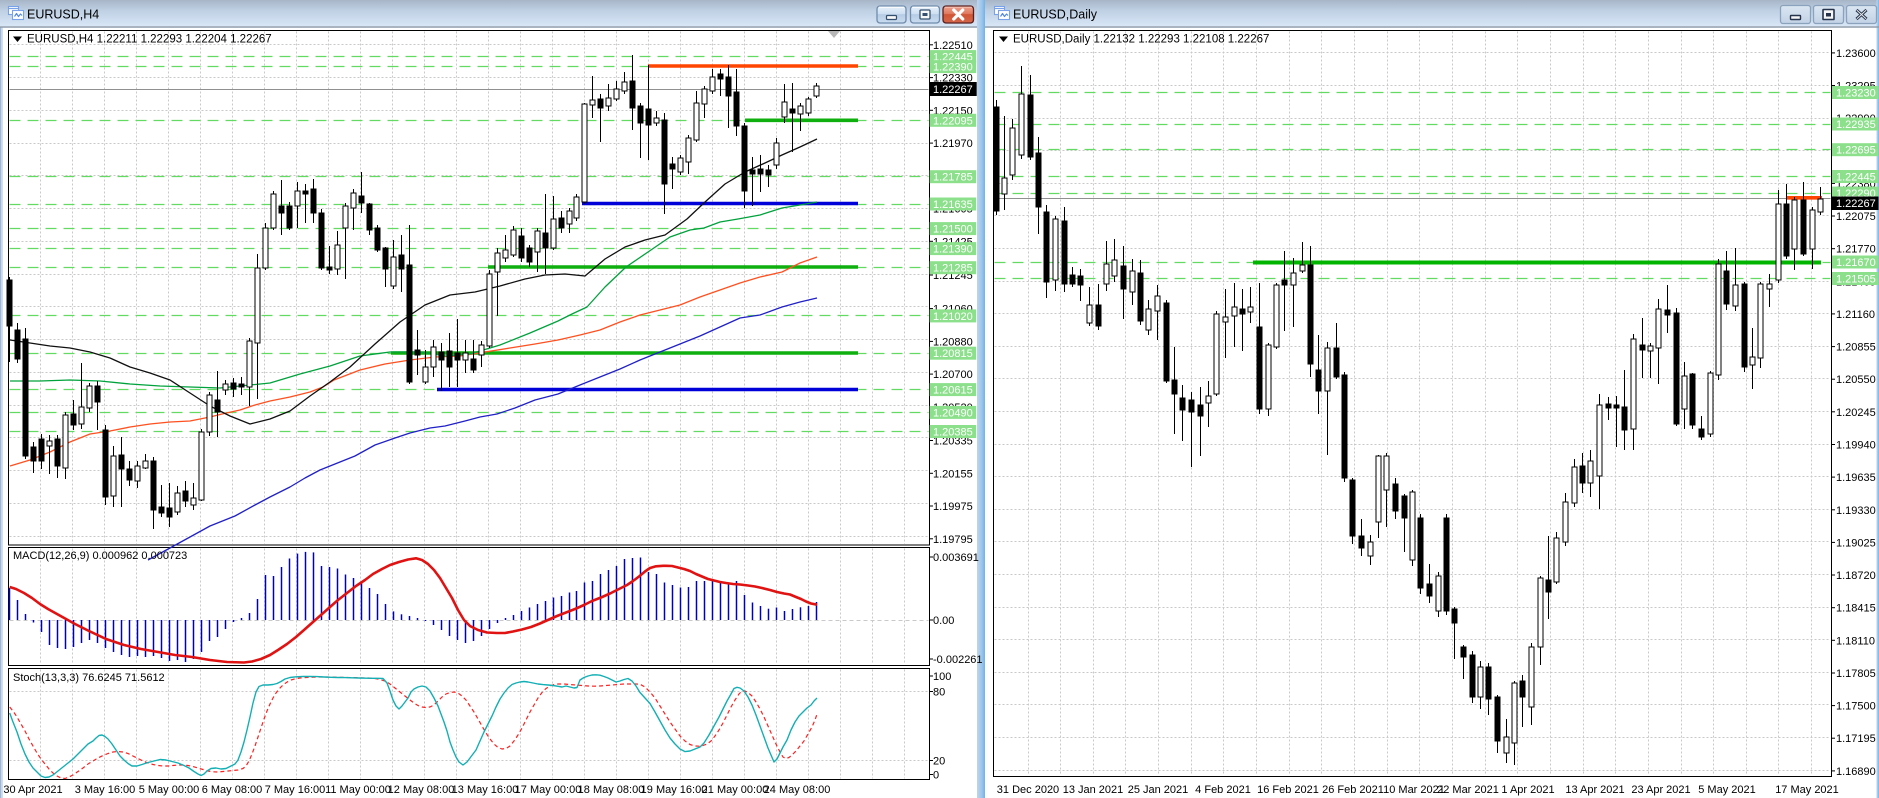 The width and height of the screenshot is (1879, 798). I want to click on svg-text: 1.21635, so click(953, 205).